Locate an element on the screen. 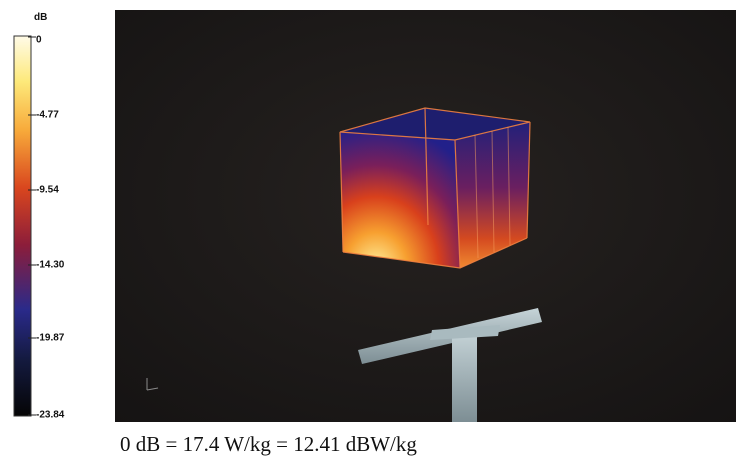 This screenshot has height=463, width=736. colorbar-label: -14.30 is located at coordinates (50, 265).